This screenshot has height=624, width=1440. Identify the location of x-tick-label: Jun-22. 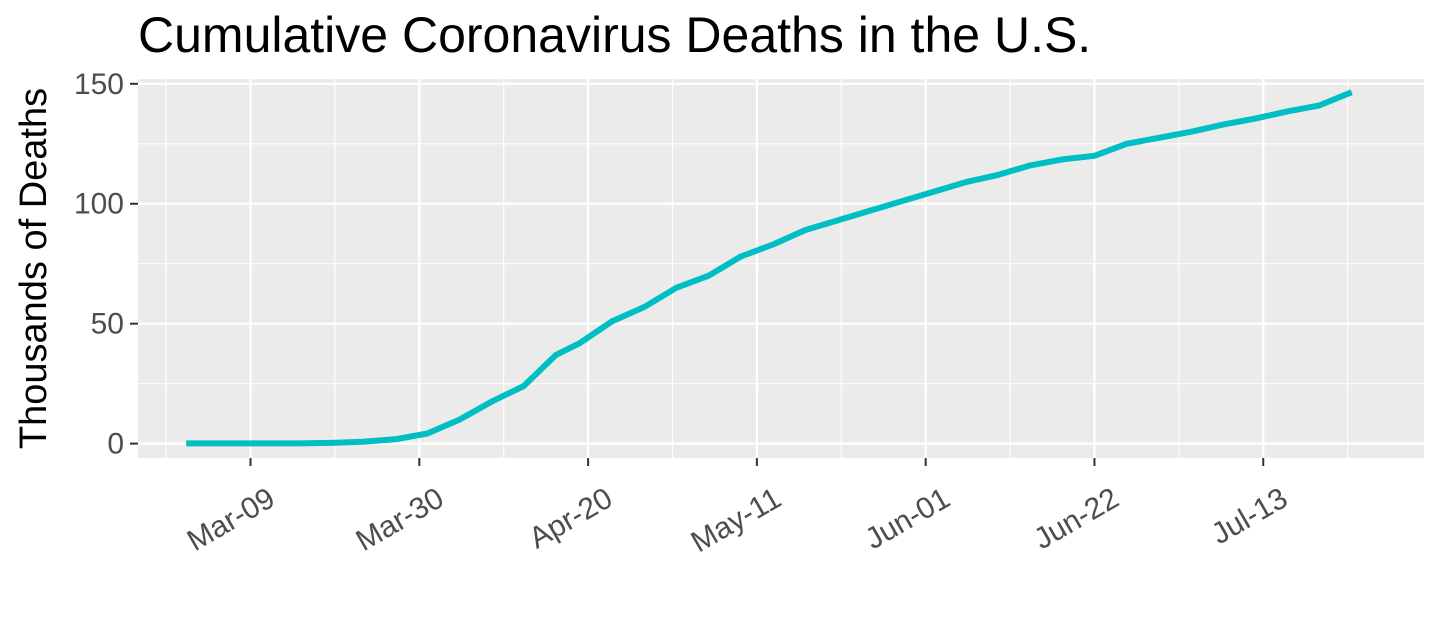
(1077, 519).